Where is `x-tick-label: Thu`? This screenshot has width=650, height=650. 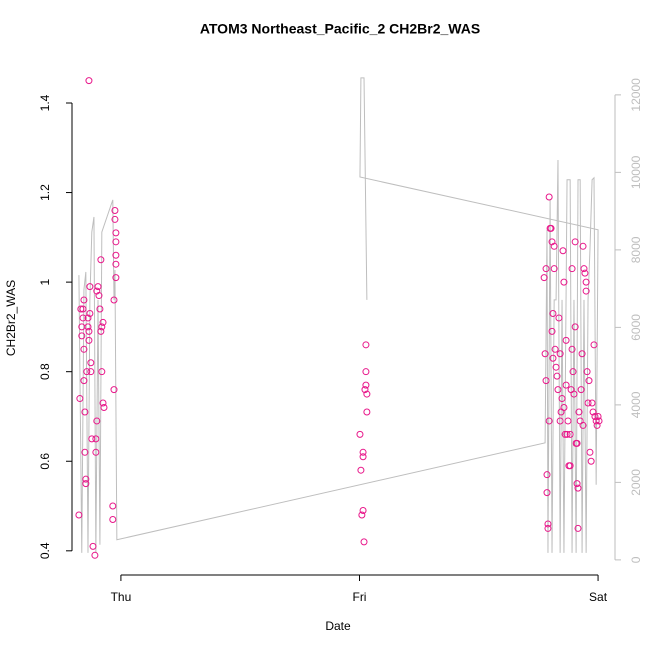
x-tick-label: Thu is located at coordinates (121, 597).